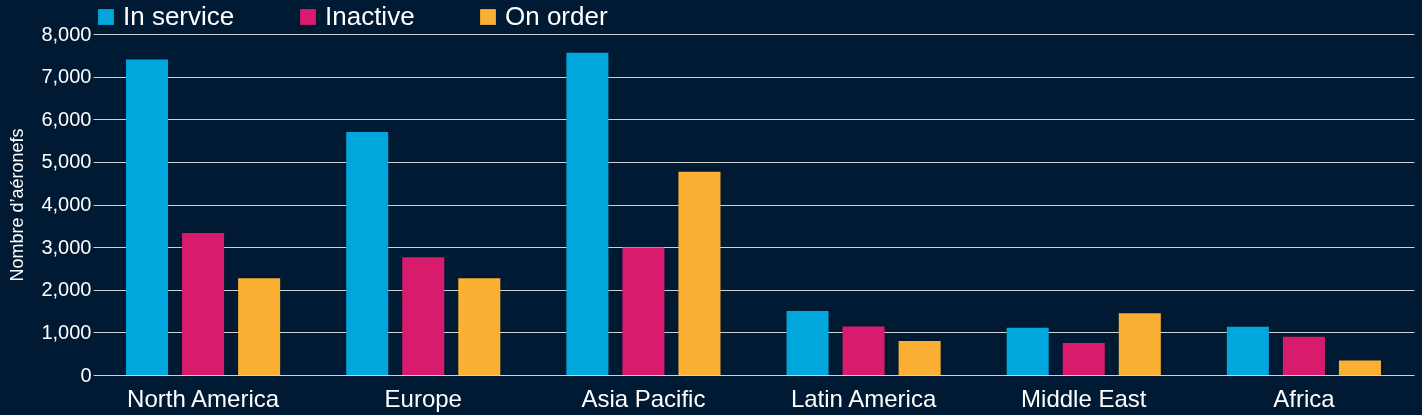 The width and height of the screenshot is (1422, 415). I want to click on y-tick-label: 6,000, so click(66, 118).